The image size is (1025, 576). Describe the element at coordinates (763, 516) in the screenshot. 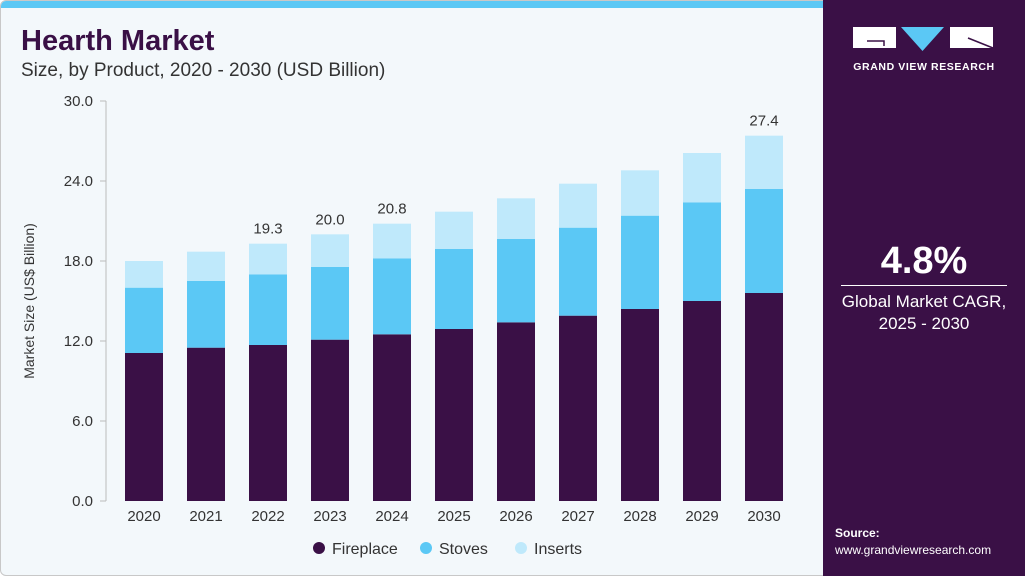

I see `x-tick-label: 2030` at that location.